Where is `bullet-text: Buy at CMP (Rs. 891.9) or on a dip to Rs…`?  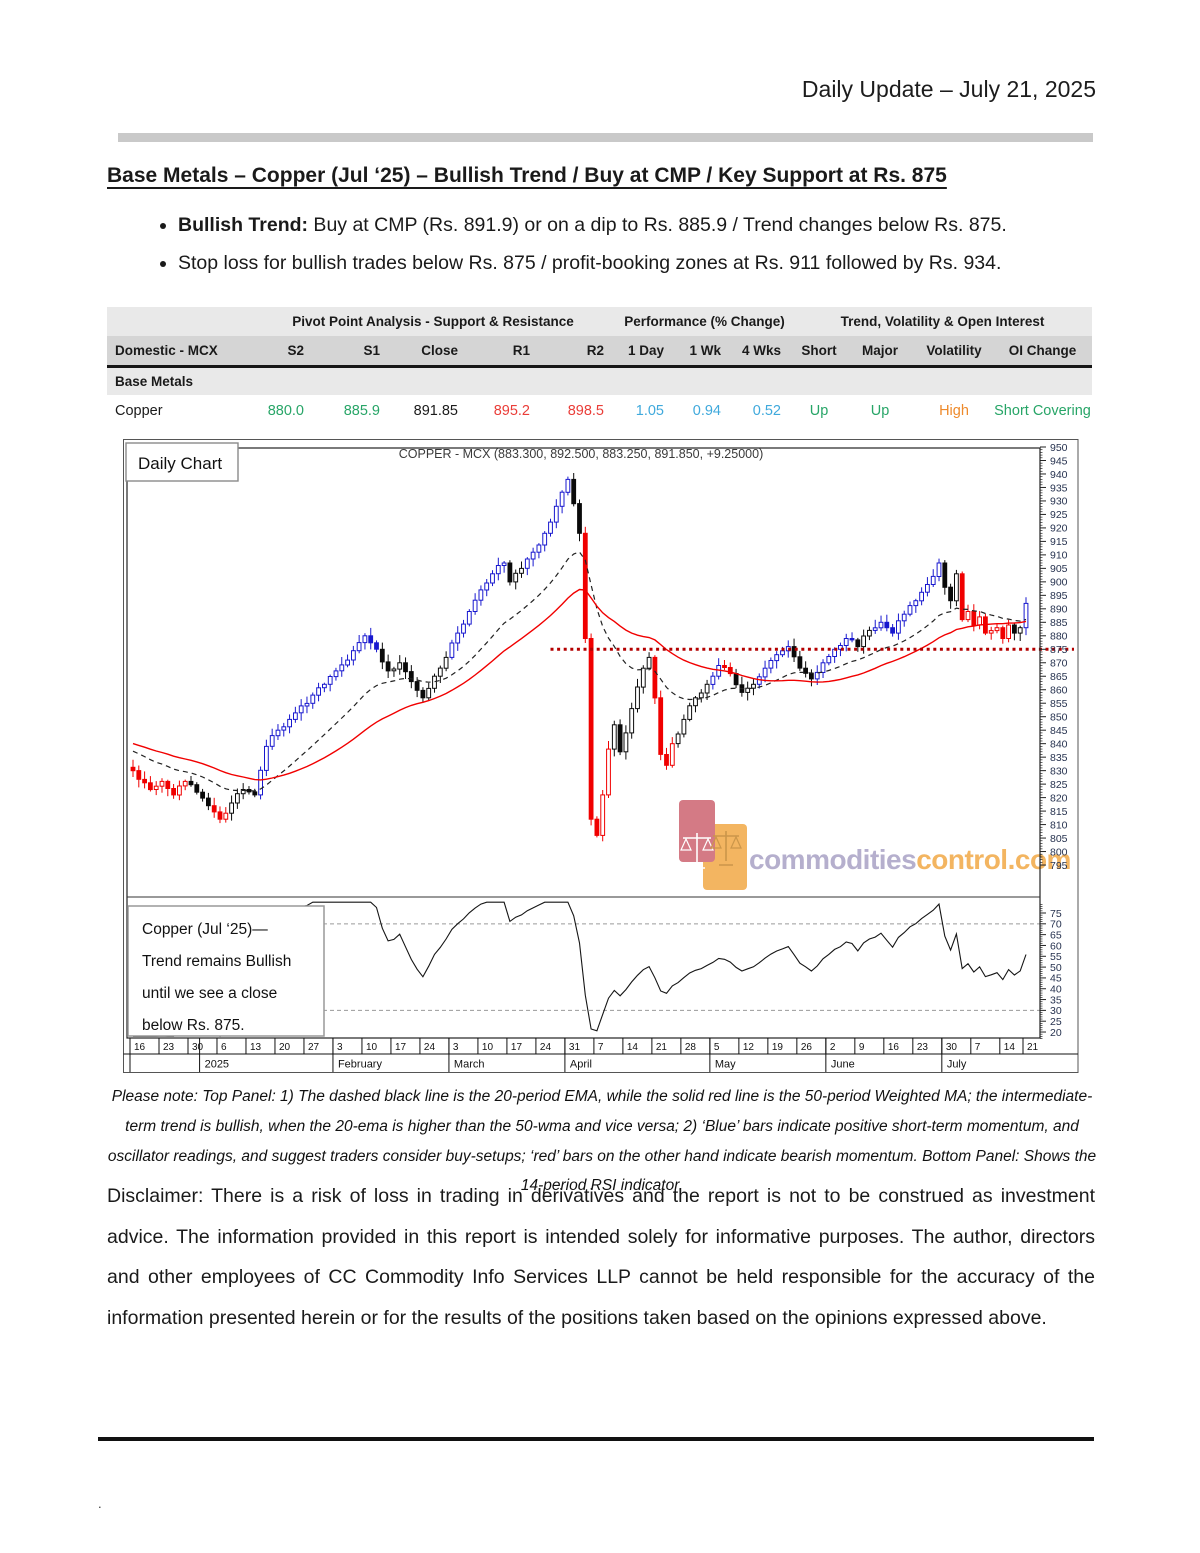 bullet-text: Buy at CMP (Rs. 891.9) or on a dip to Rs… is located at coordinates (657, 225).